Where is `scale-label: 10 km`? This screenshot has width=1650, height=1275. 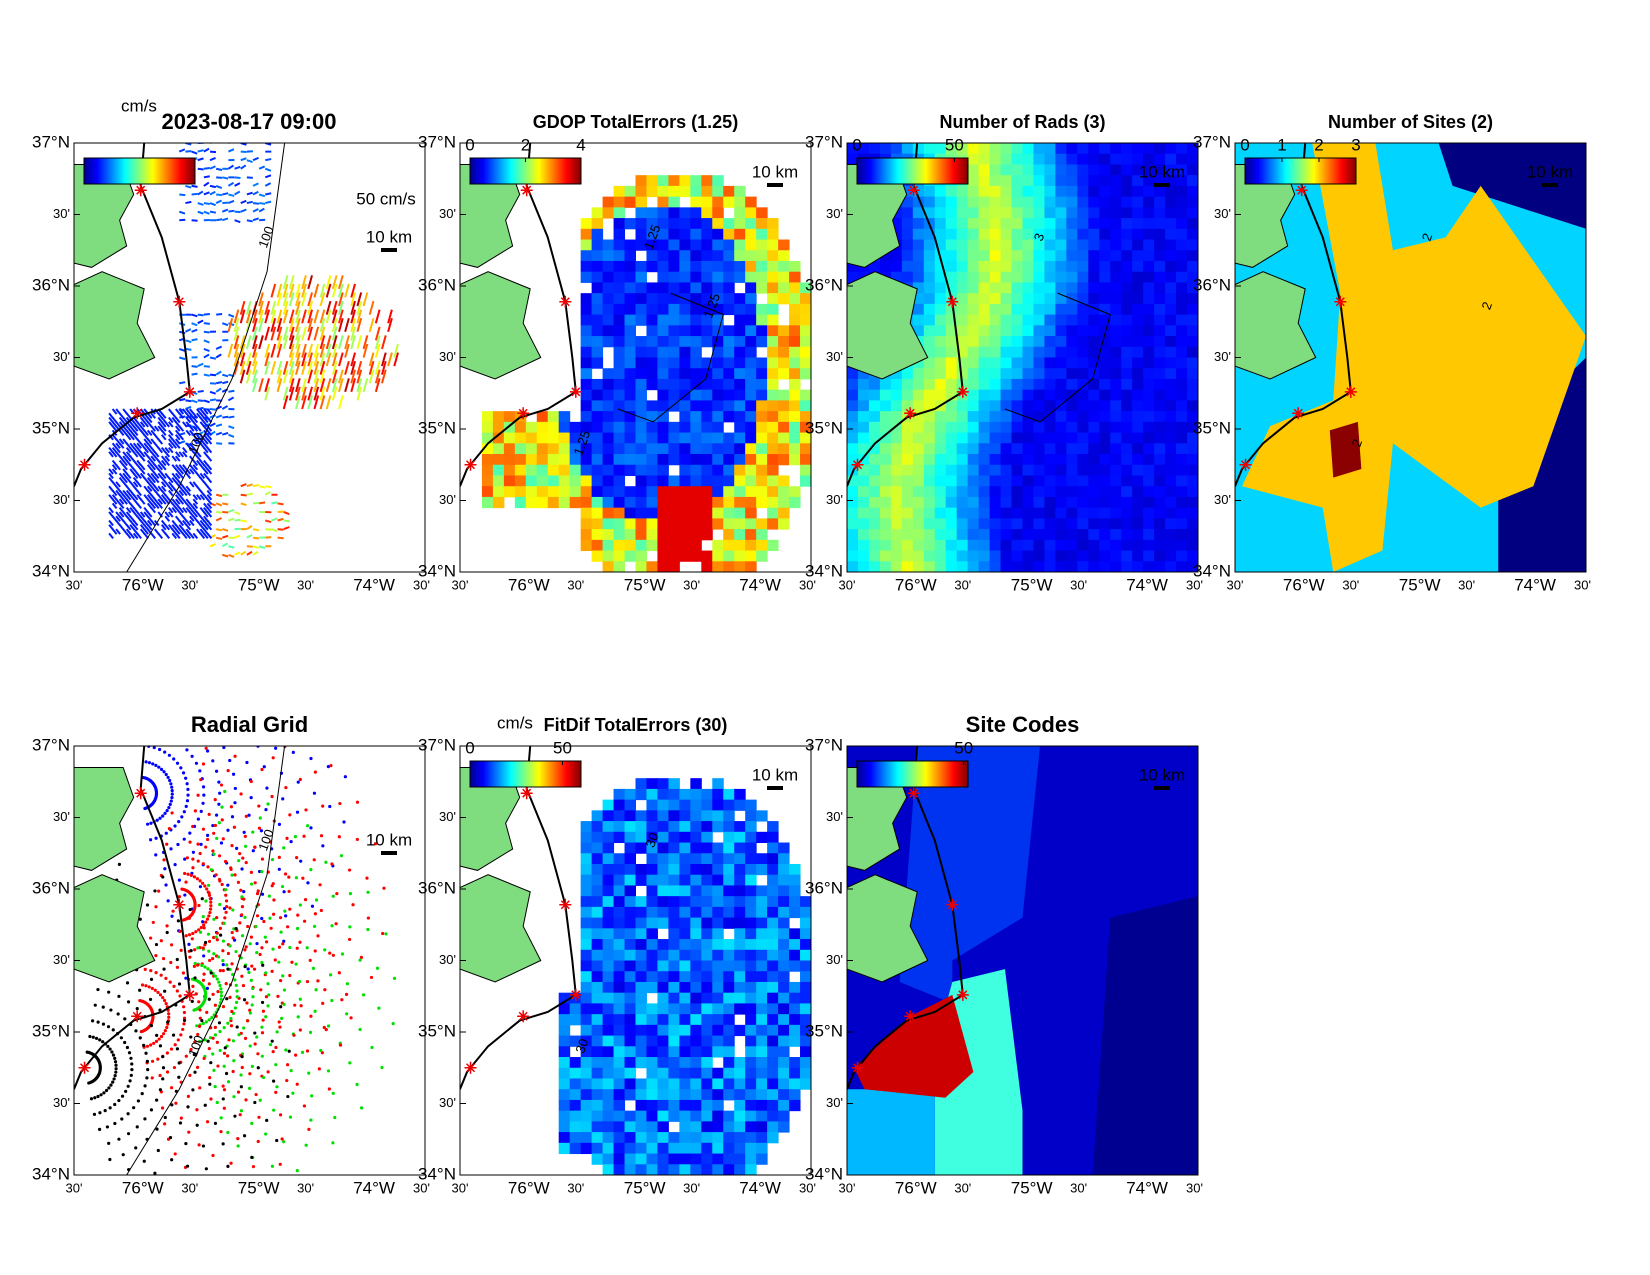
scale-label: 10 km is located at coordinates (389, 236).